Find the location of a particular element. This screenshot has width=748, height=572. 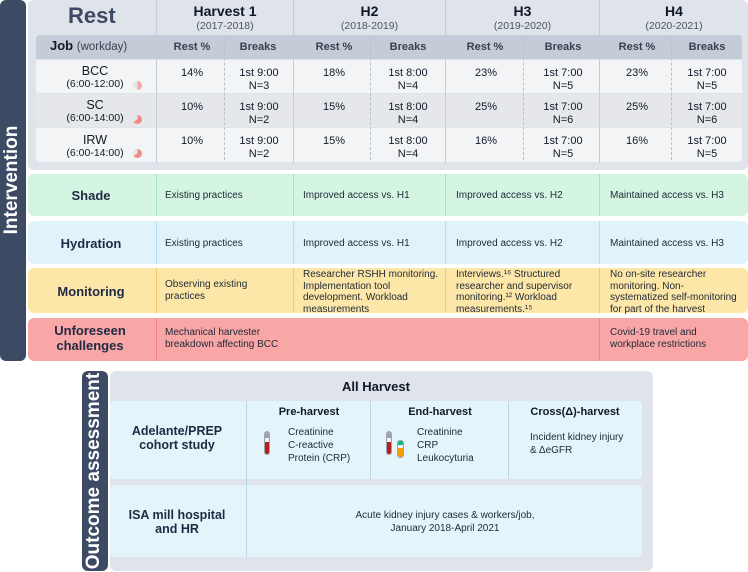

hydration-h3: Improved access vs. H2 is located at coordinates (509, 243).